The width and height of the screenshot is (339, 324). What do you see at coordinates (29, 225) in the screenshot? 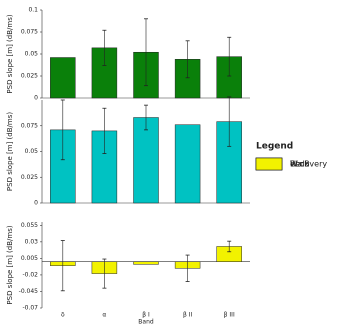
I see `y-tick-label: 0.055` at bounding box center [29, 225].